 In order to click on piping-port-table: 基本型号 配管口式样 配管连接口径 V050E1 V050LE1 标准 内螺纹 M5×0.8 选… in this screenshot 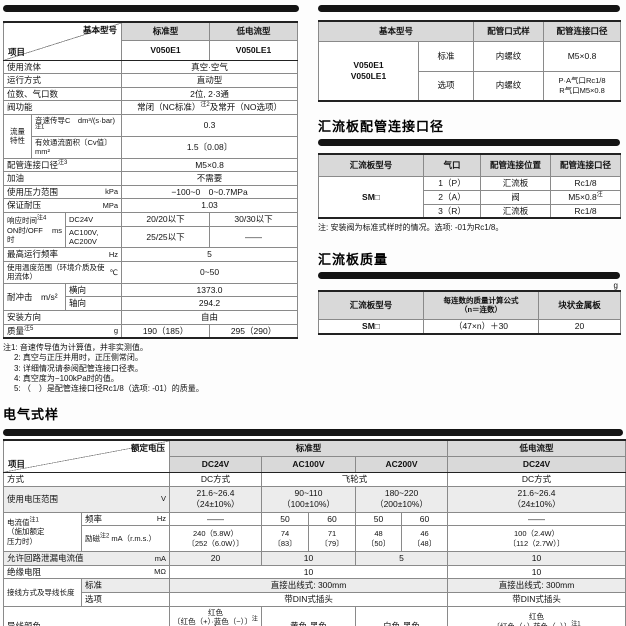, I will do `click(469, 61)`.